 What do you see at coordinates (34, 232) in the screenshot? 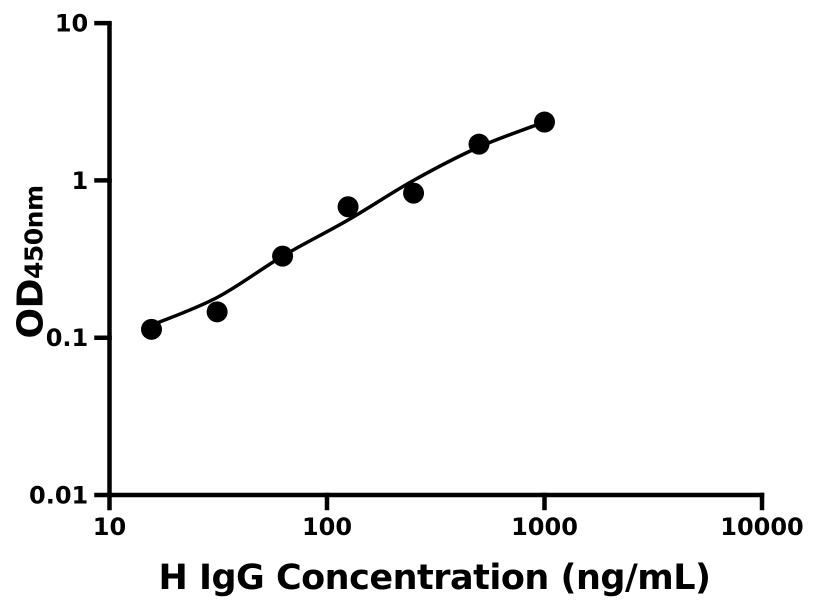
I see `y-axis-title-subscript: 450nm` at bounding box center [34, 232].